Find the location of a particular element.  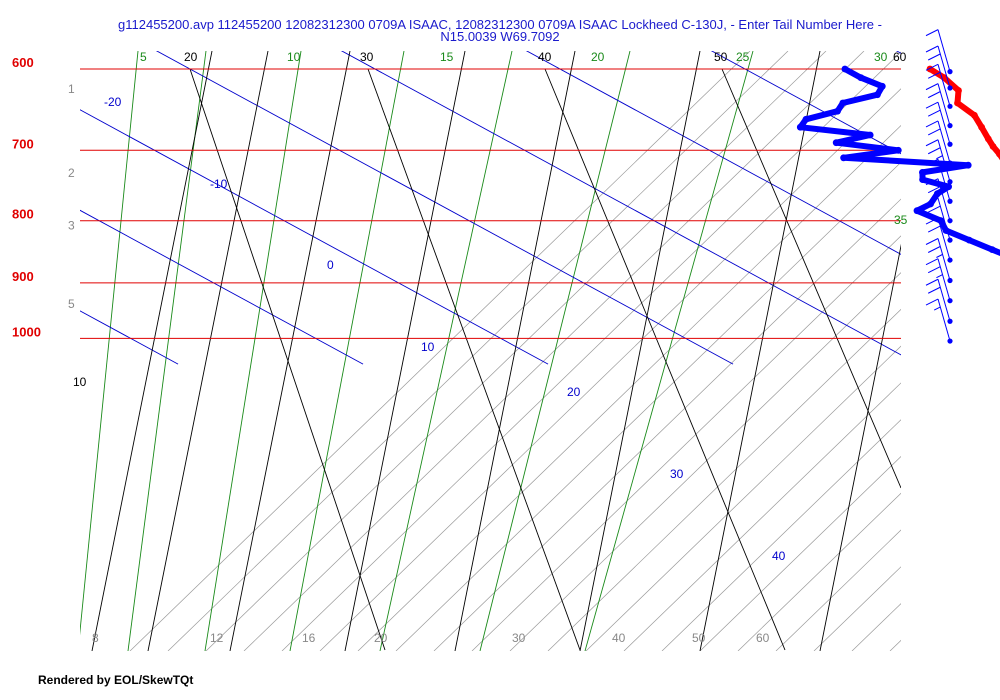

mixing-ratio-label: 35 is located at coordinates (901, 220).